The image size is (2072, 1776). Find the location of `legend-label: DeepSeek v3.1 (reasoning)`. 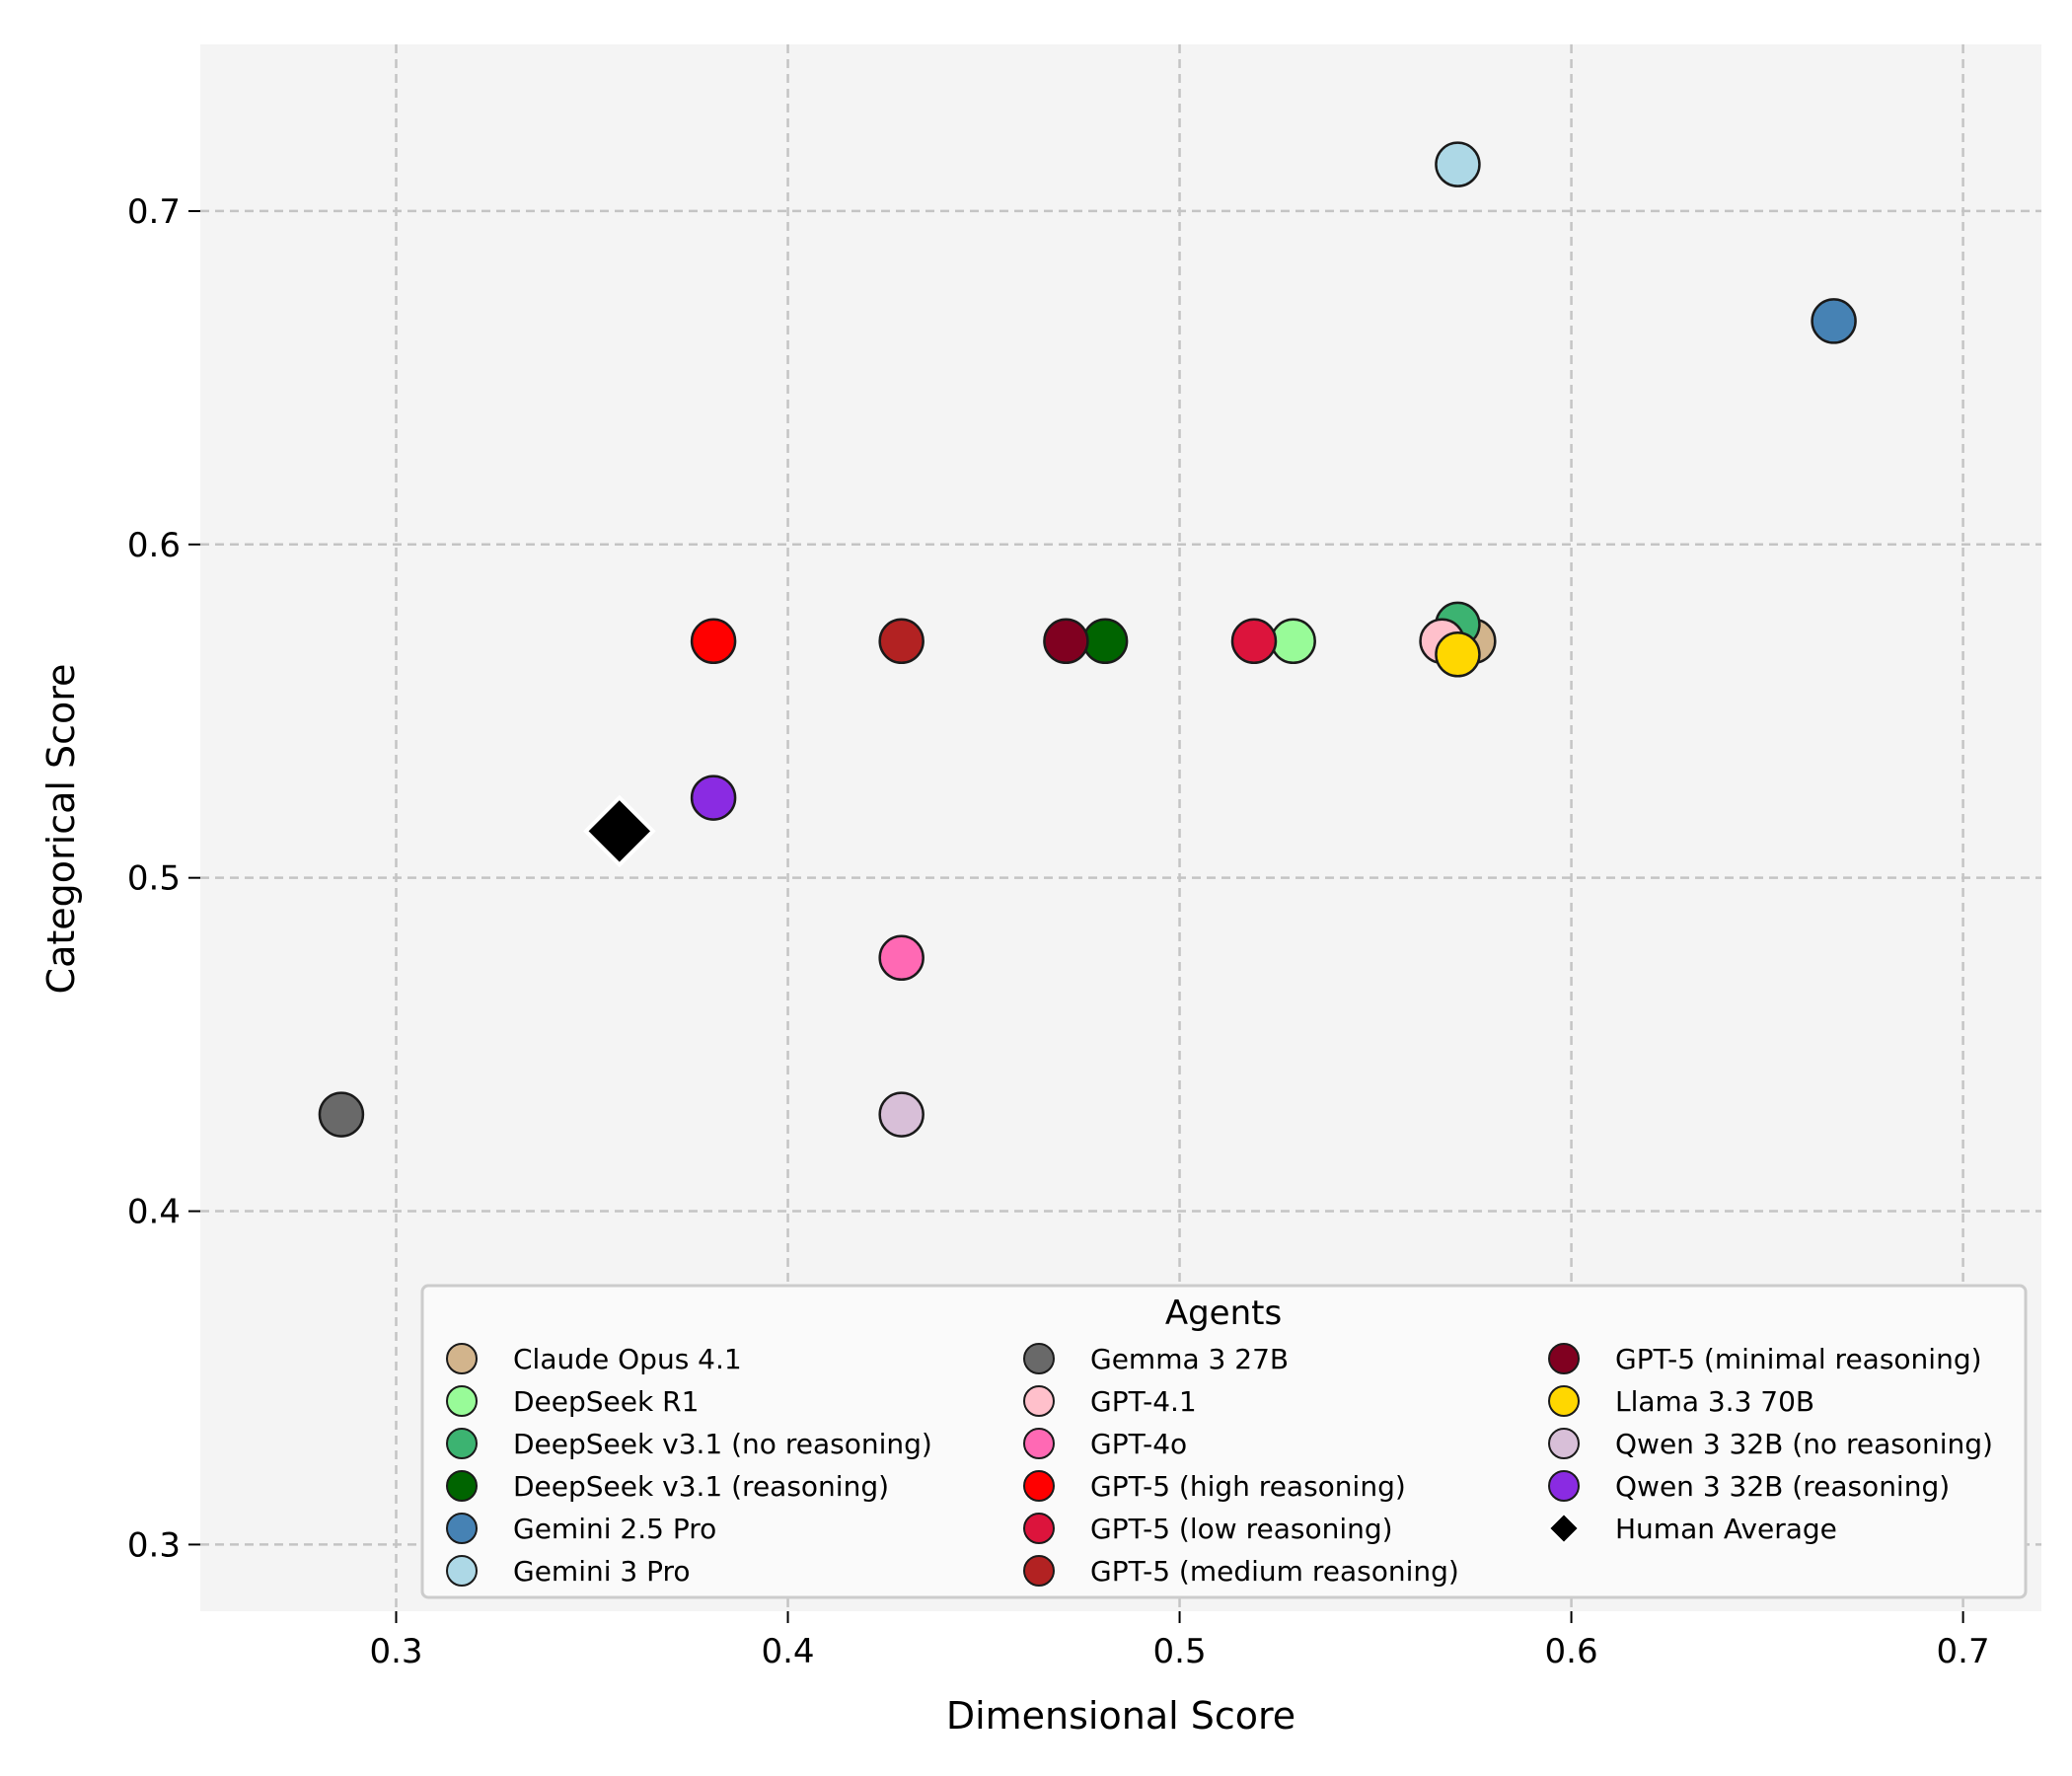

legend-label: DeepSeek v3.1 (reasoning) is located at coordinates (701, 1487).